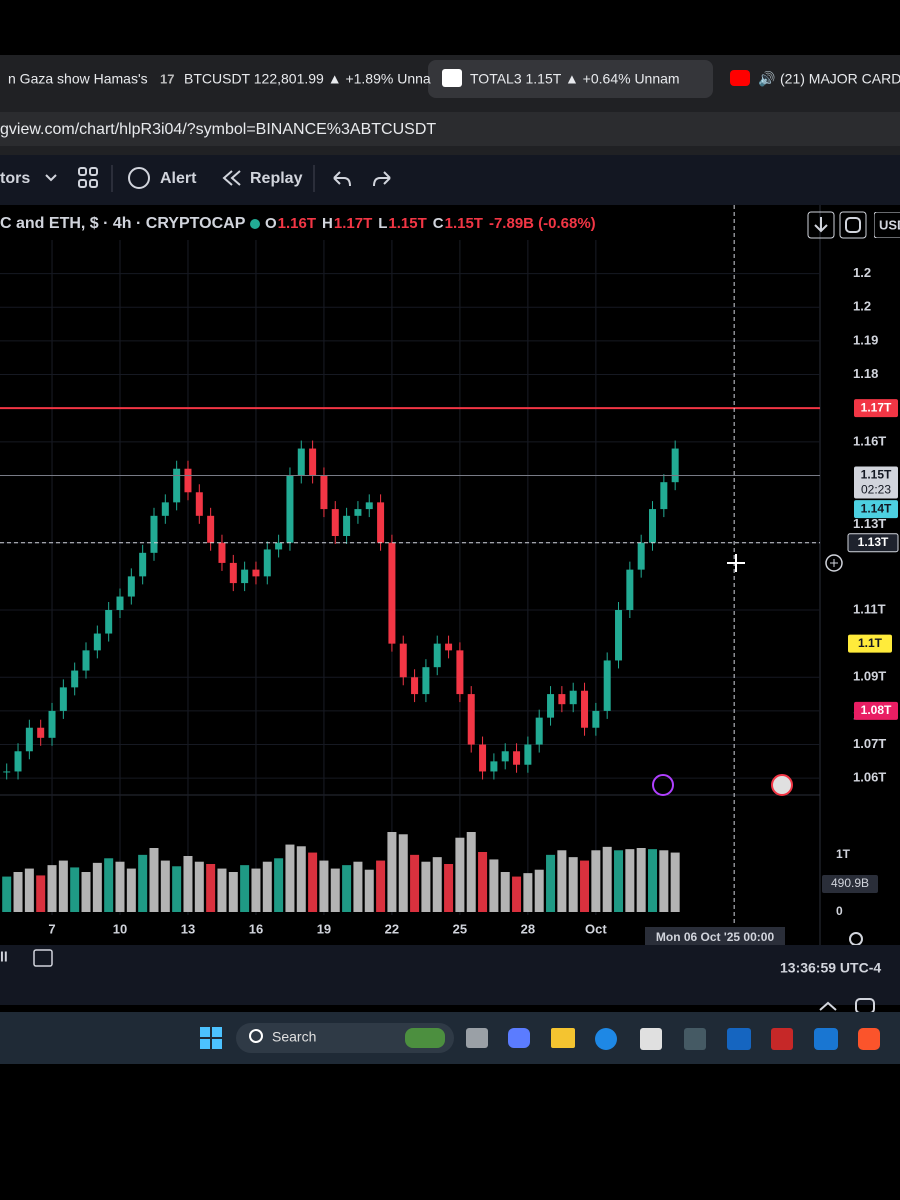  I want to click on sync-button, so click(853, 225).